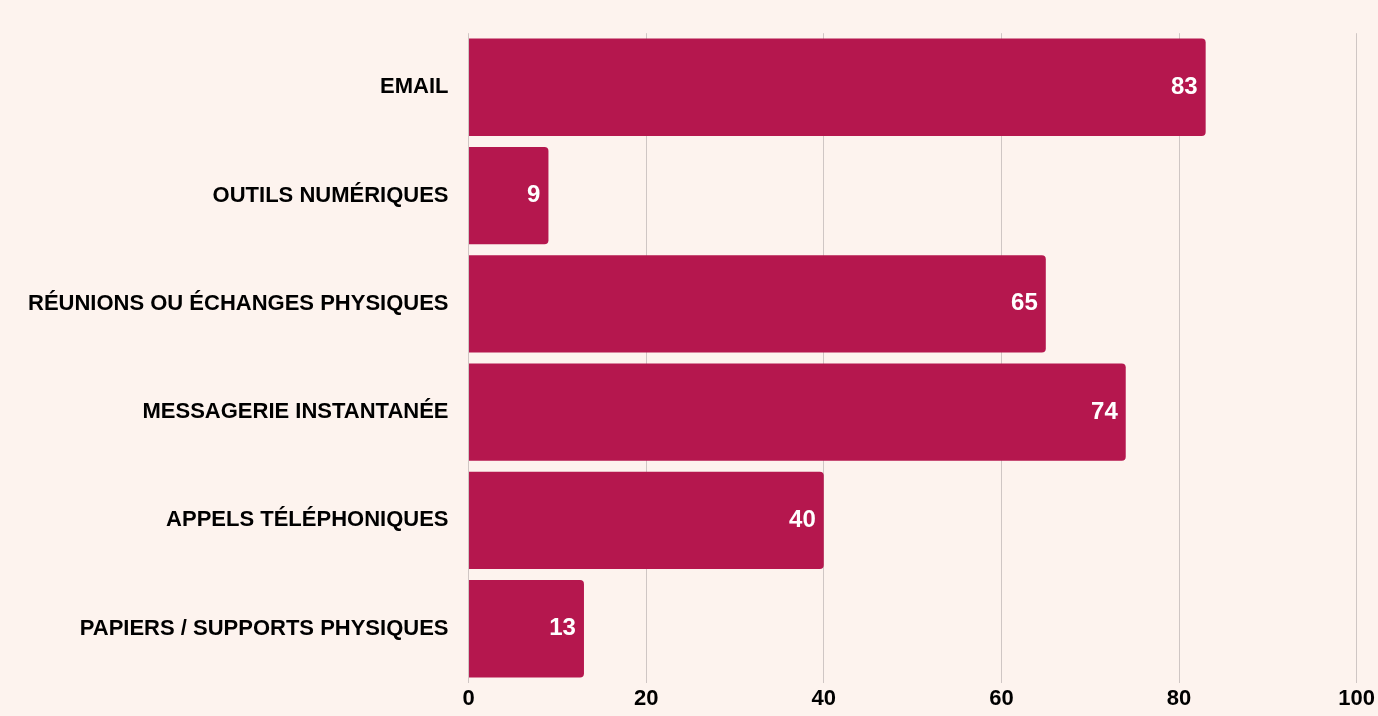 This screenshot has height=716, width=1378. Describe the element at coordinates (1179, 698) in the screenshot. I see `x-tick-label: 80` at that location.